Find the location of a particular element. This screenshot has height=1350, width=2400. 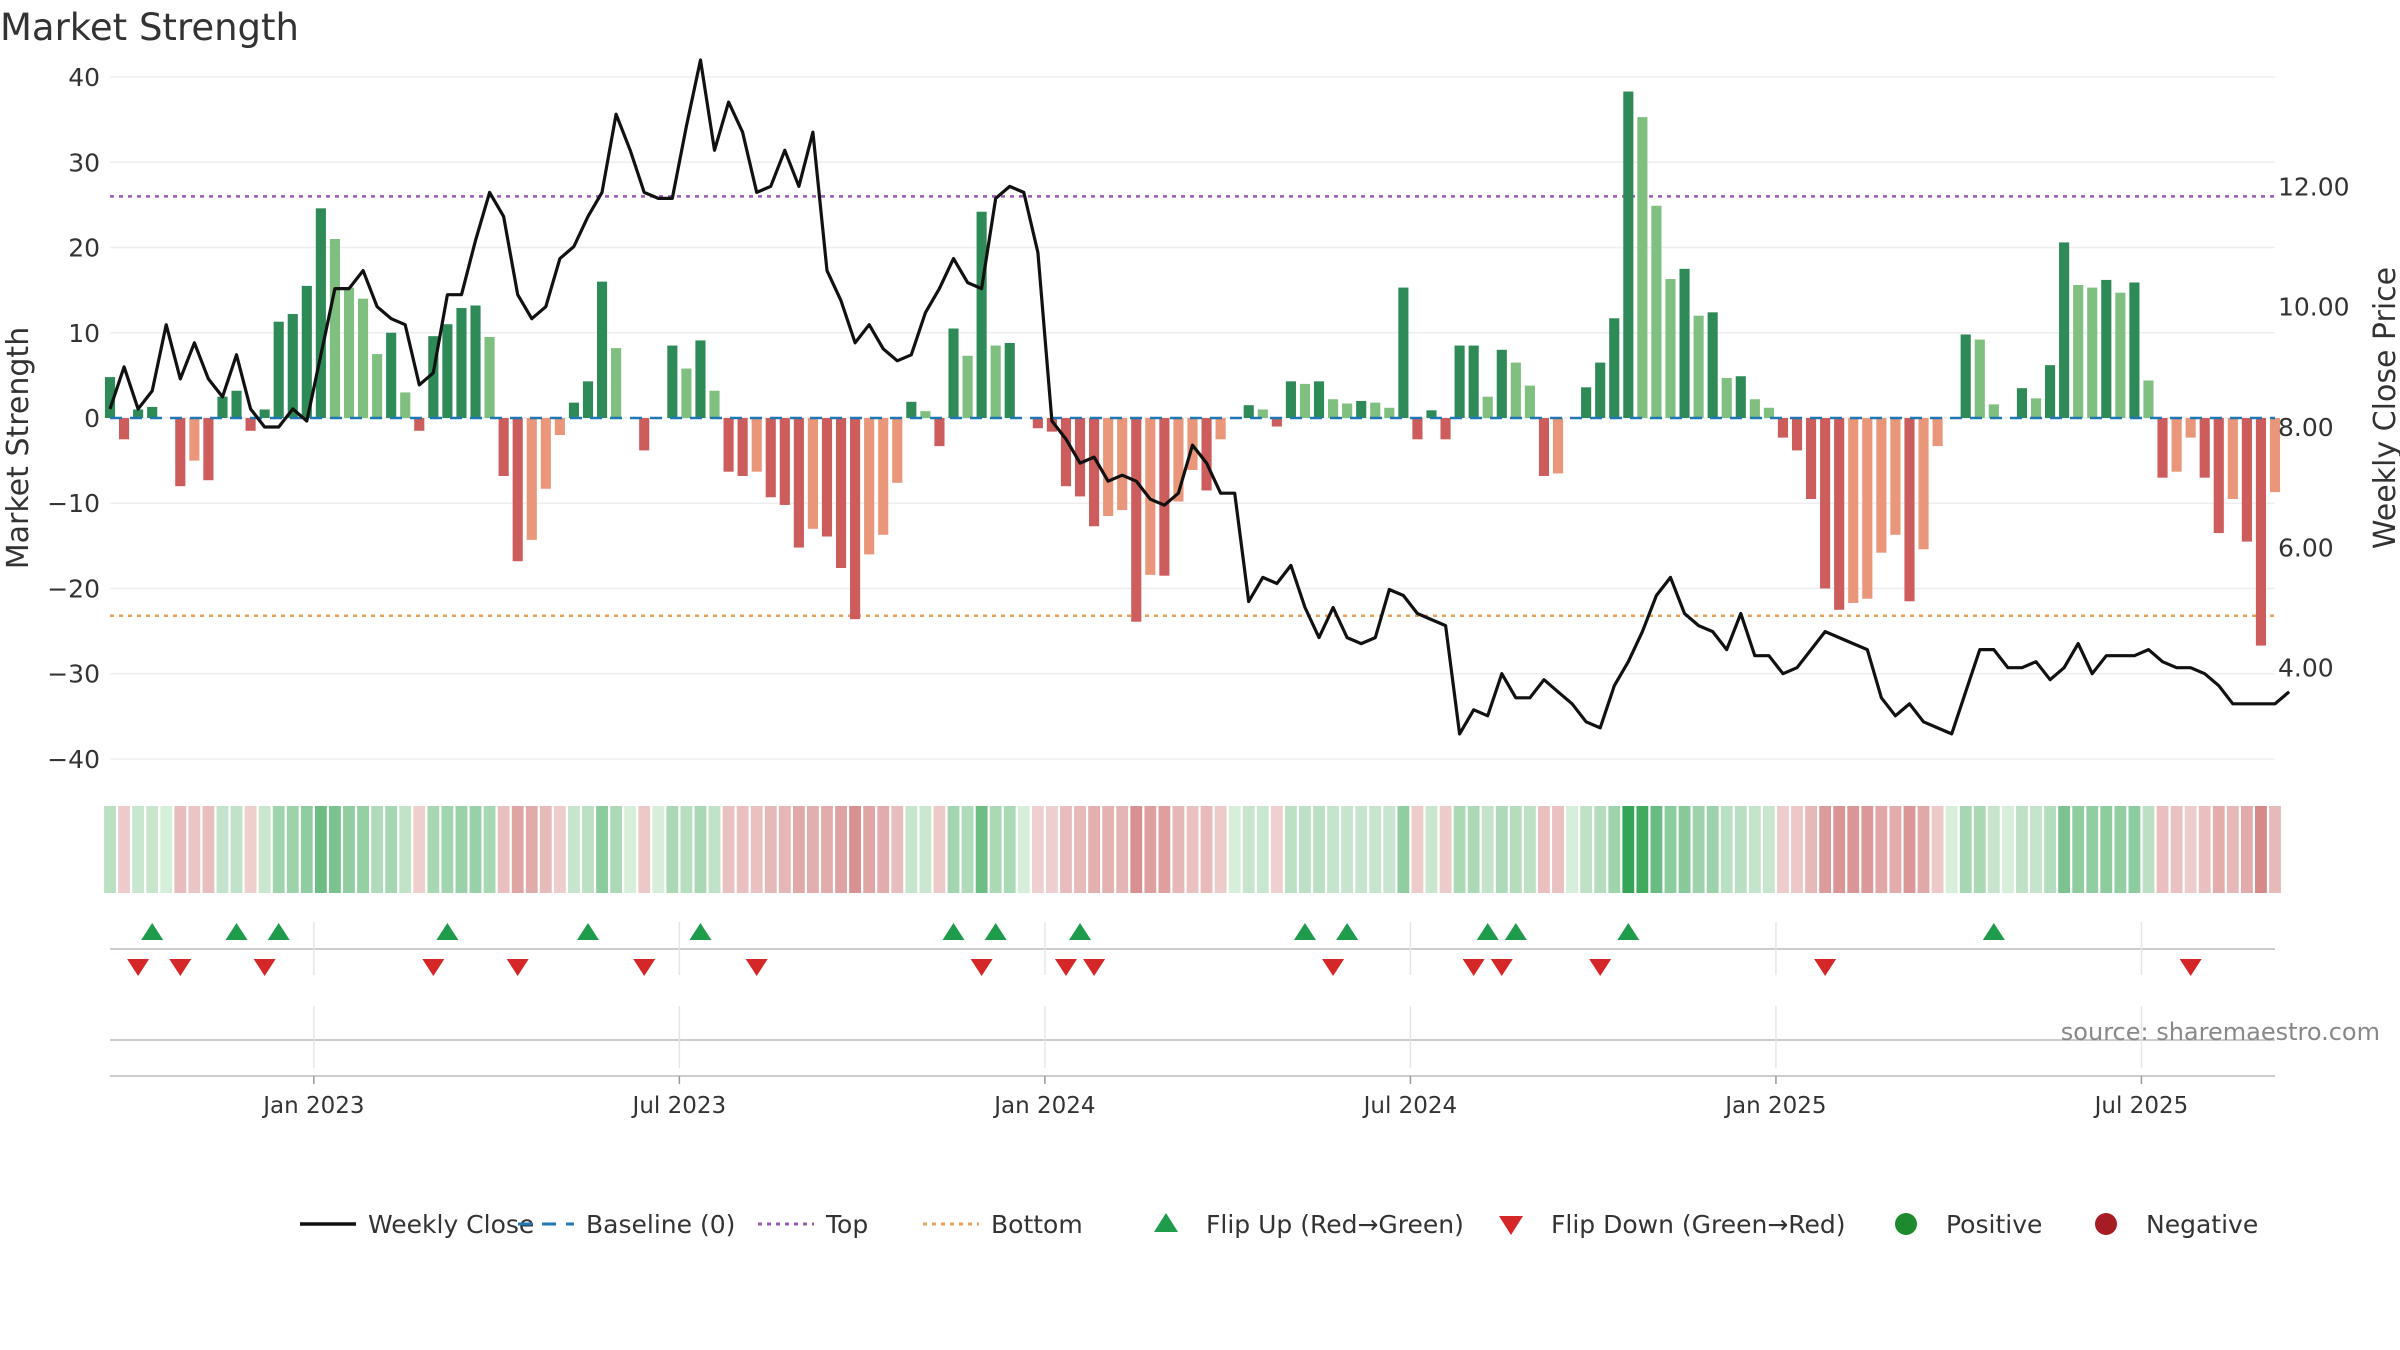

legend-label: Flip Up (Red→Green) is located at coordinates (1335, 1224).